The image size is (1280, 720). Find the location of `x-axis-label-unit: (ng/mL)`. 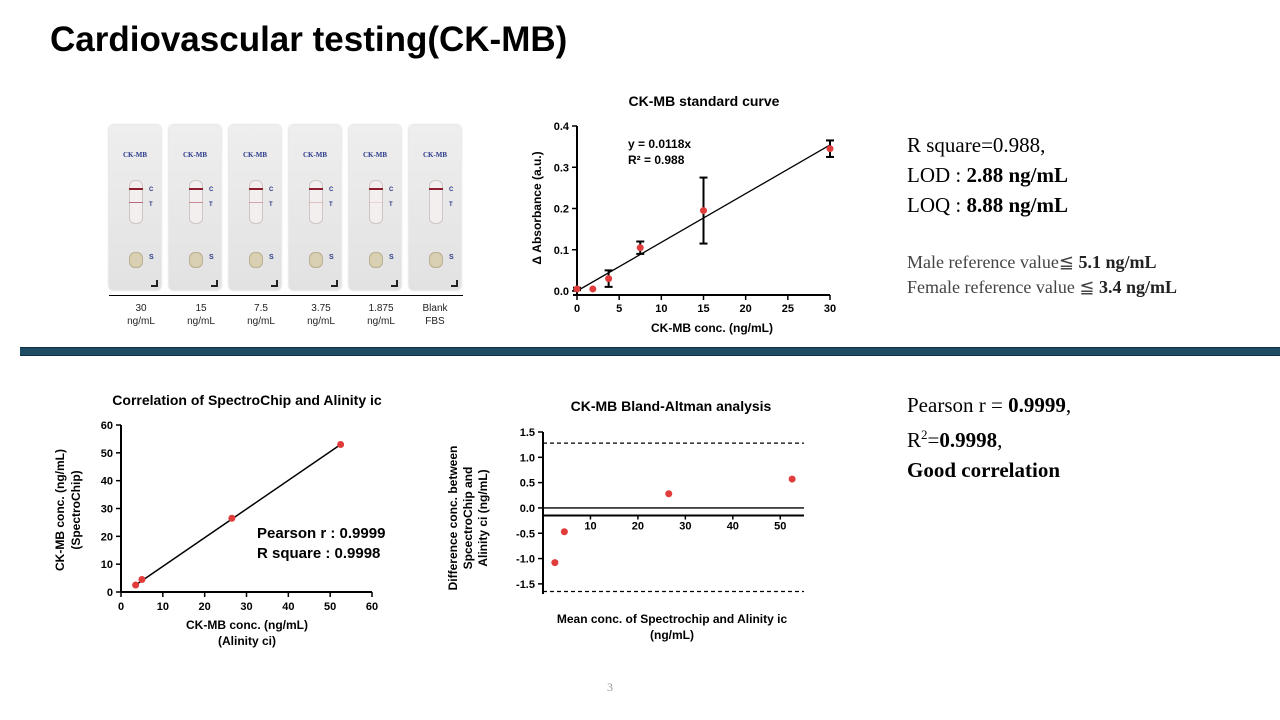

x-axis-label-unit: (ng/mL) is located at coordinates (672, 635).